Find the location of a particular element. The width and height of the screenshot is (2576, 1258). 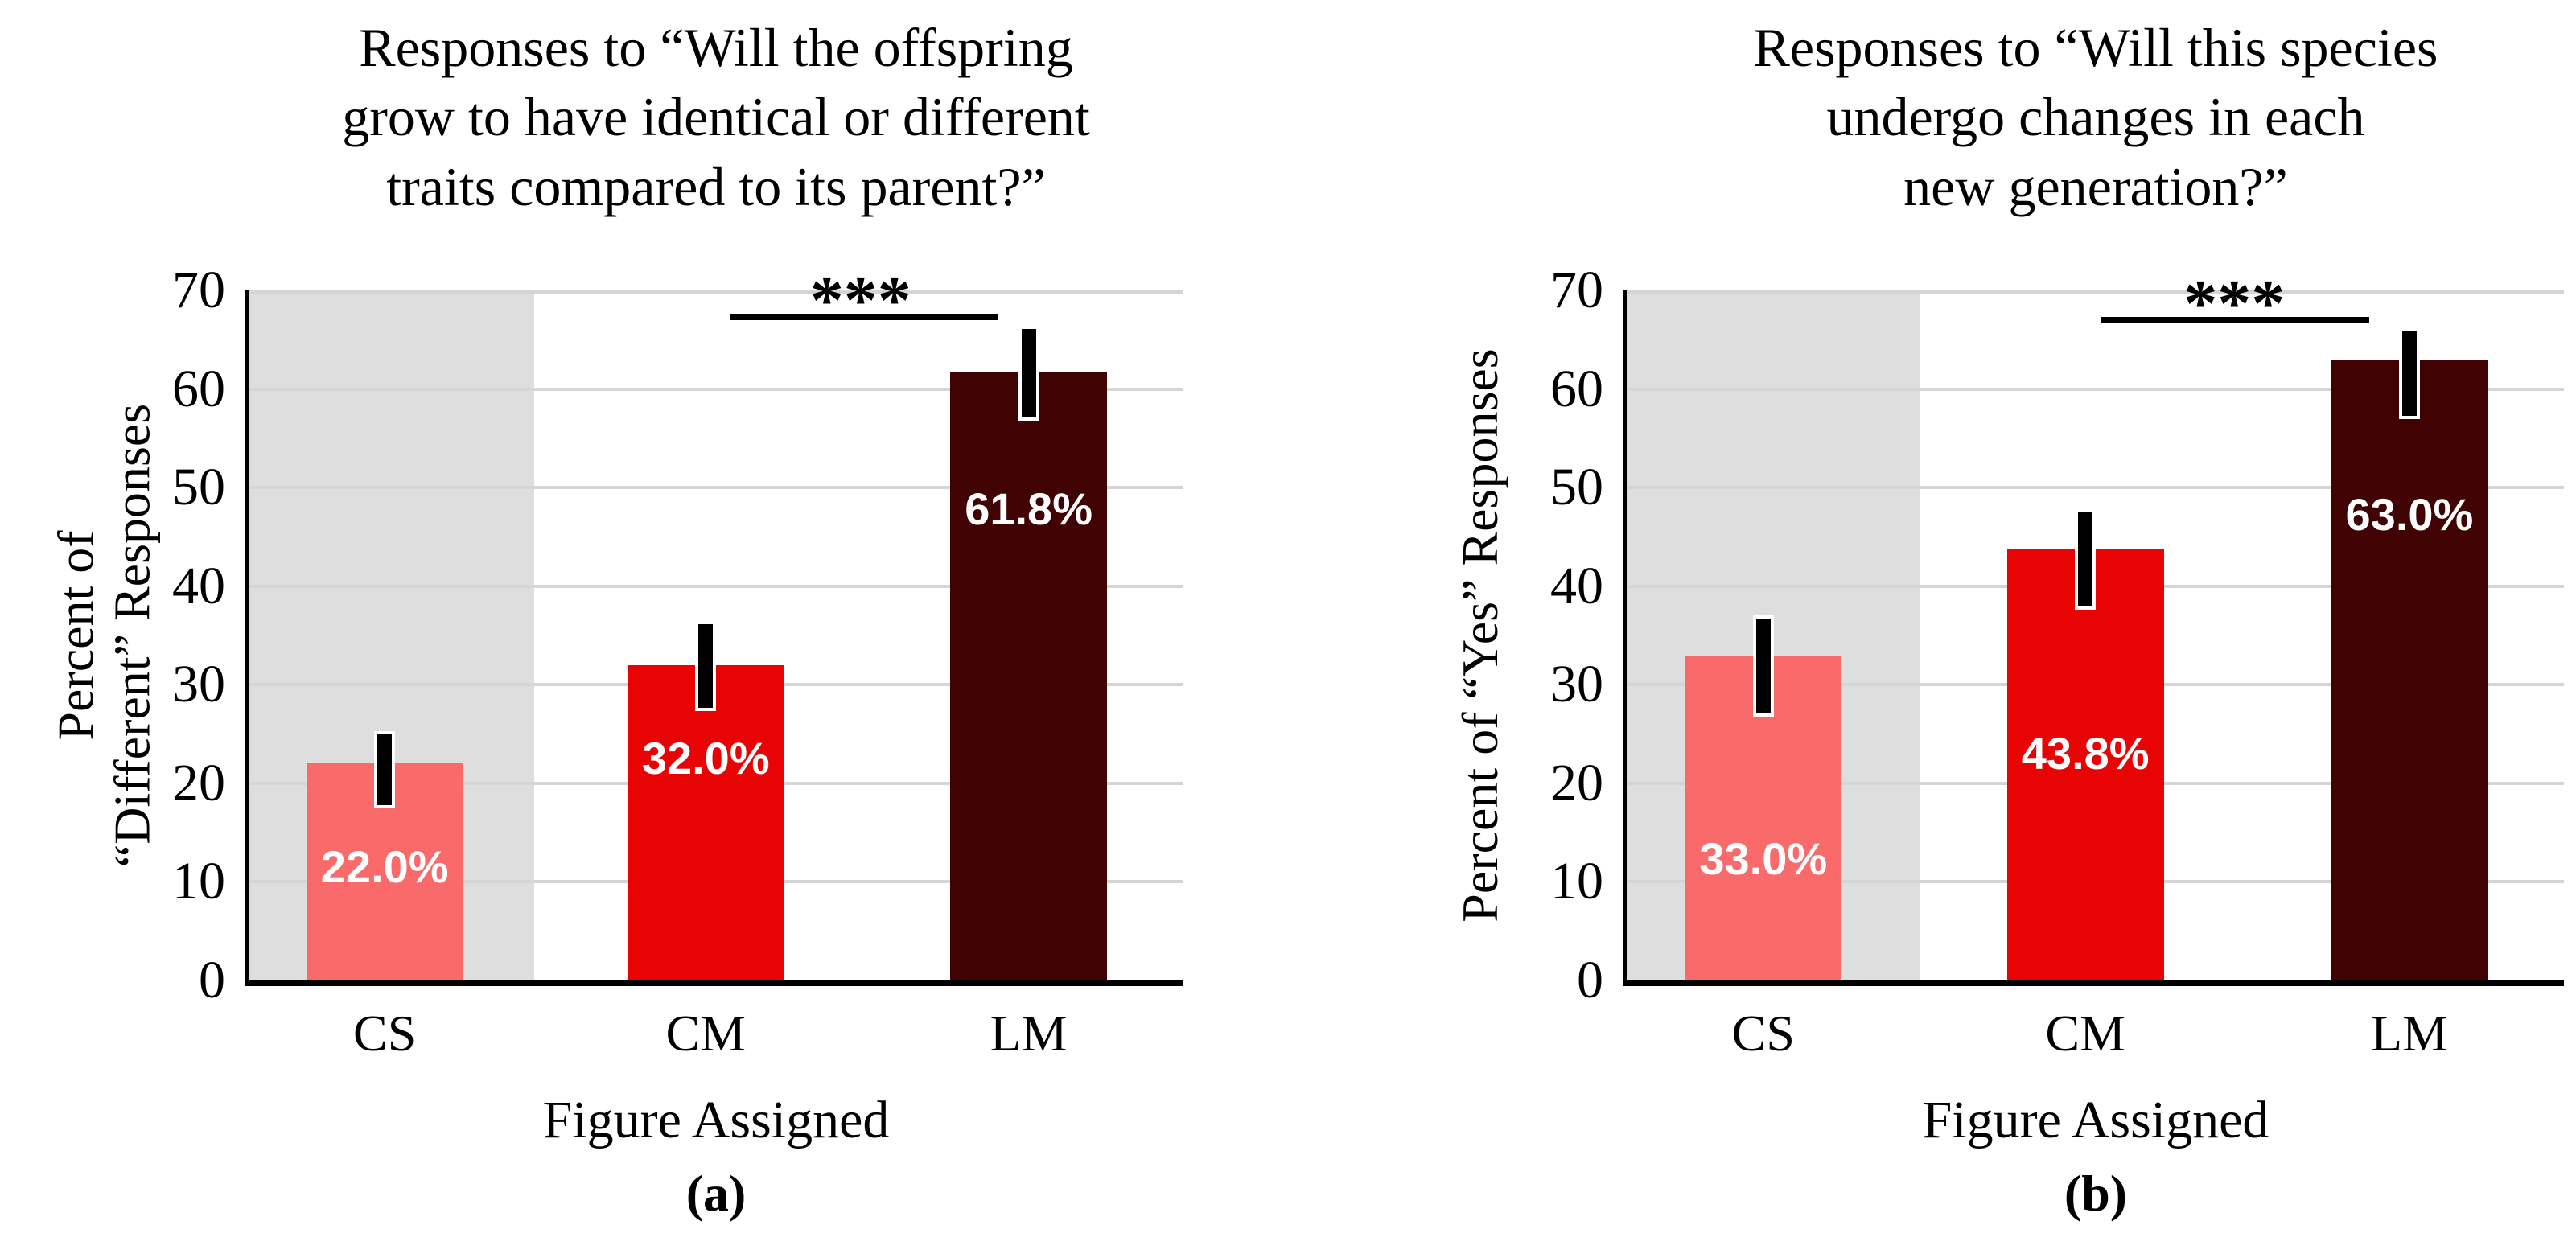

bar-value-label: 61.8% is located at coordinates (1029, 509).